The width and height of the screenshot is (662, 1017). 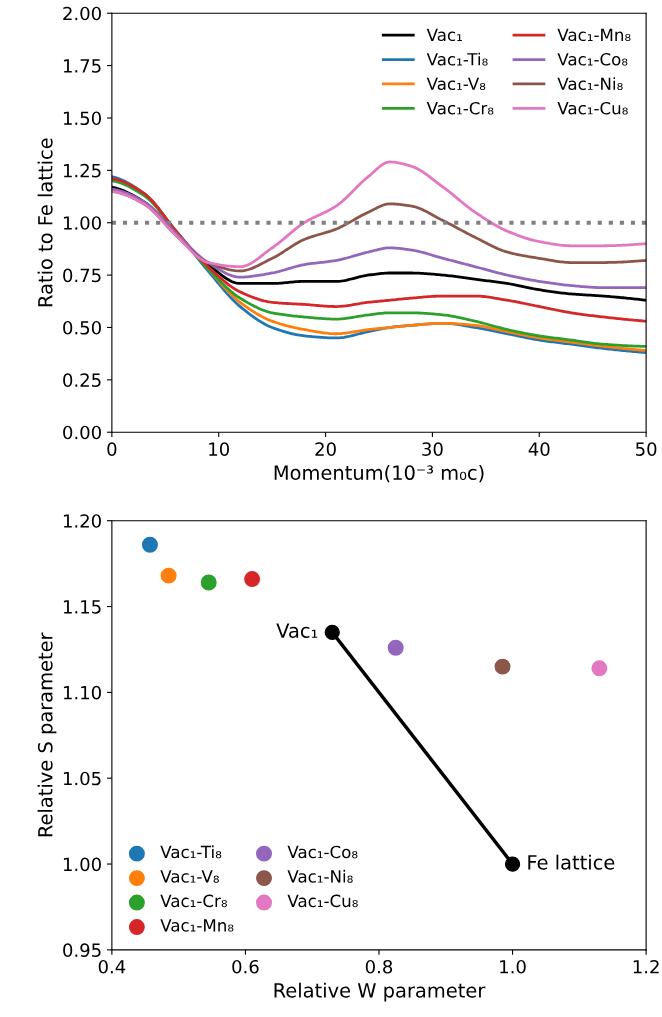 What do you see at coordinates (82, 380) in the screenshot?
I see `y-tick-label: 0.25` at bounding box center [82, 380].